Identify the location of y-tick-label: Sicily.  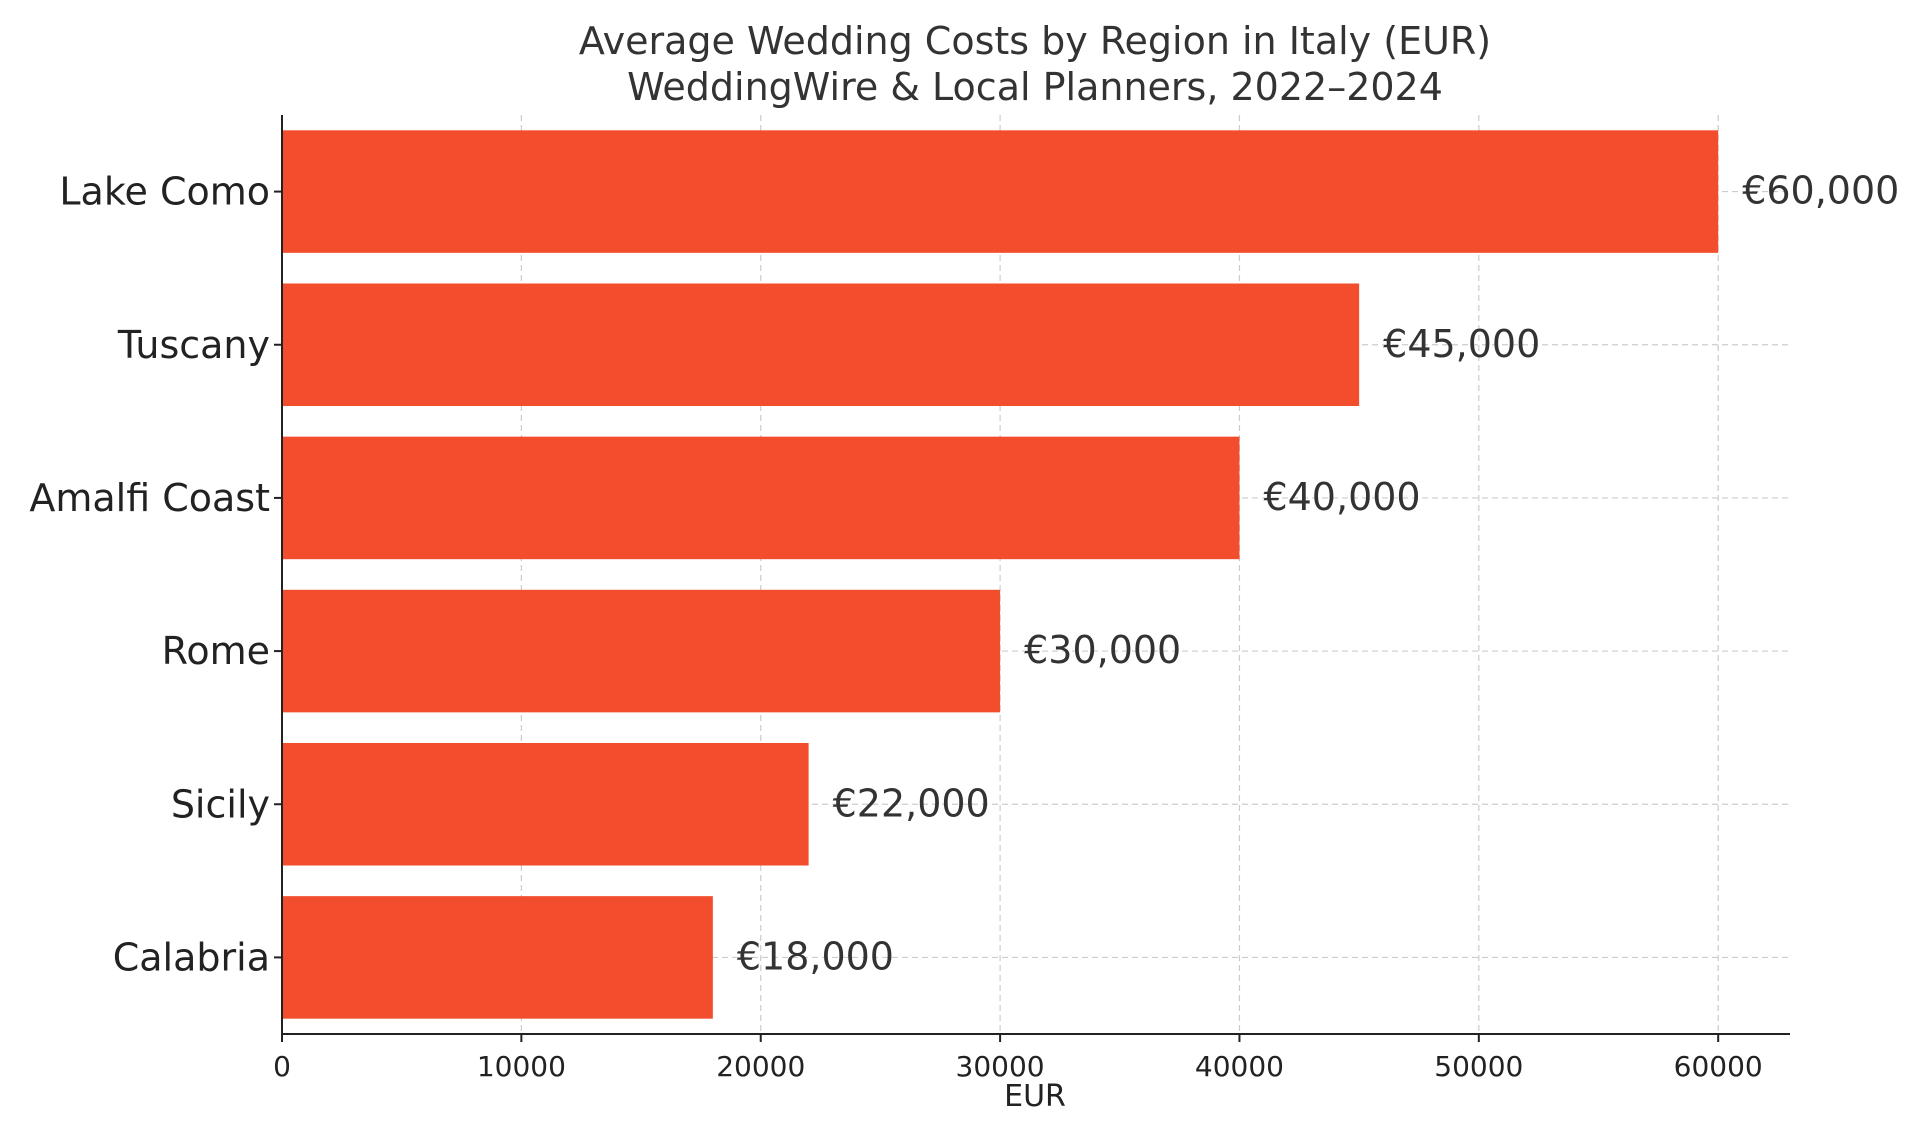
(220, 804).